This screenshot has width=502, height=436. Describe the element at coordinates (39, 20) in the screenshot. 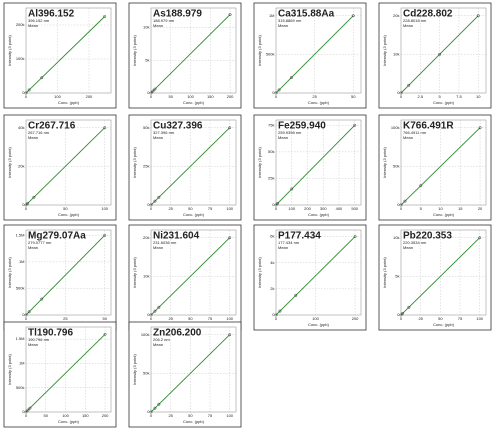

I see `chart-subtitle: 396.152 nm` at that location.